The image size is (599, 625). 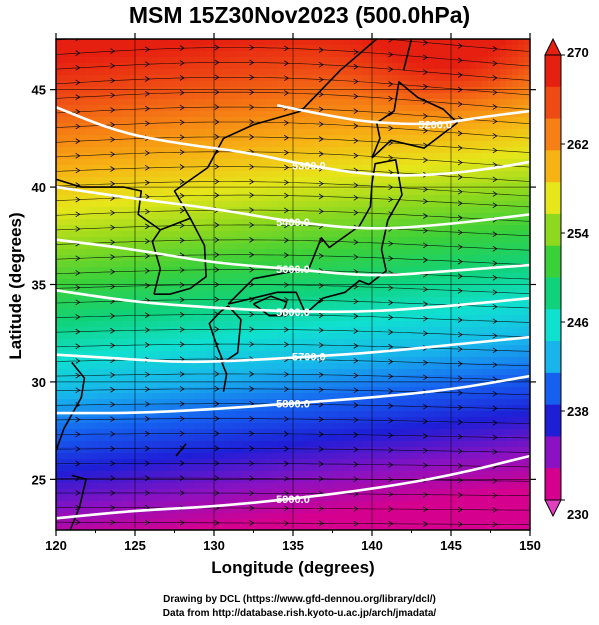 What do you see at coordinates (299, 15) in the screenshot?
I see `chart-title: MSM 15Z30Nov2023 (500.0hPa)` at bounding box center [299, 15].